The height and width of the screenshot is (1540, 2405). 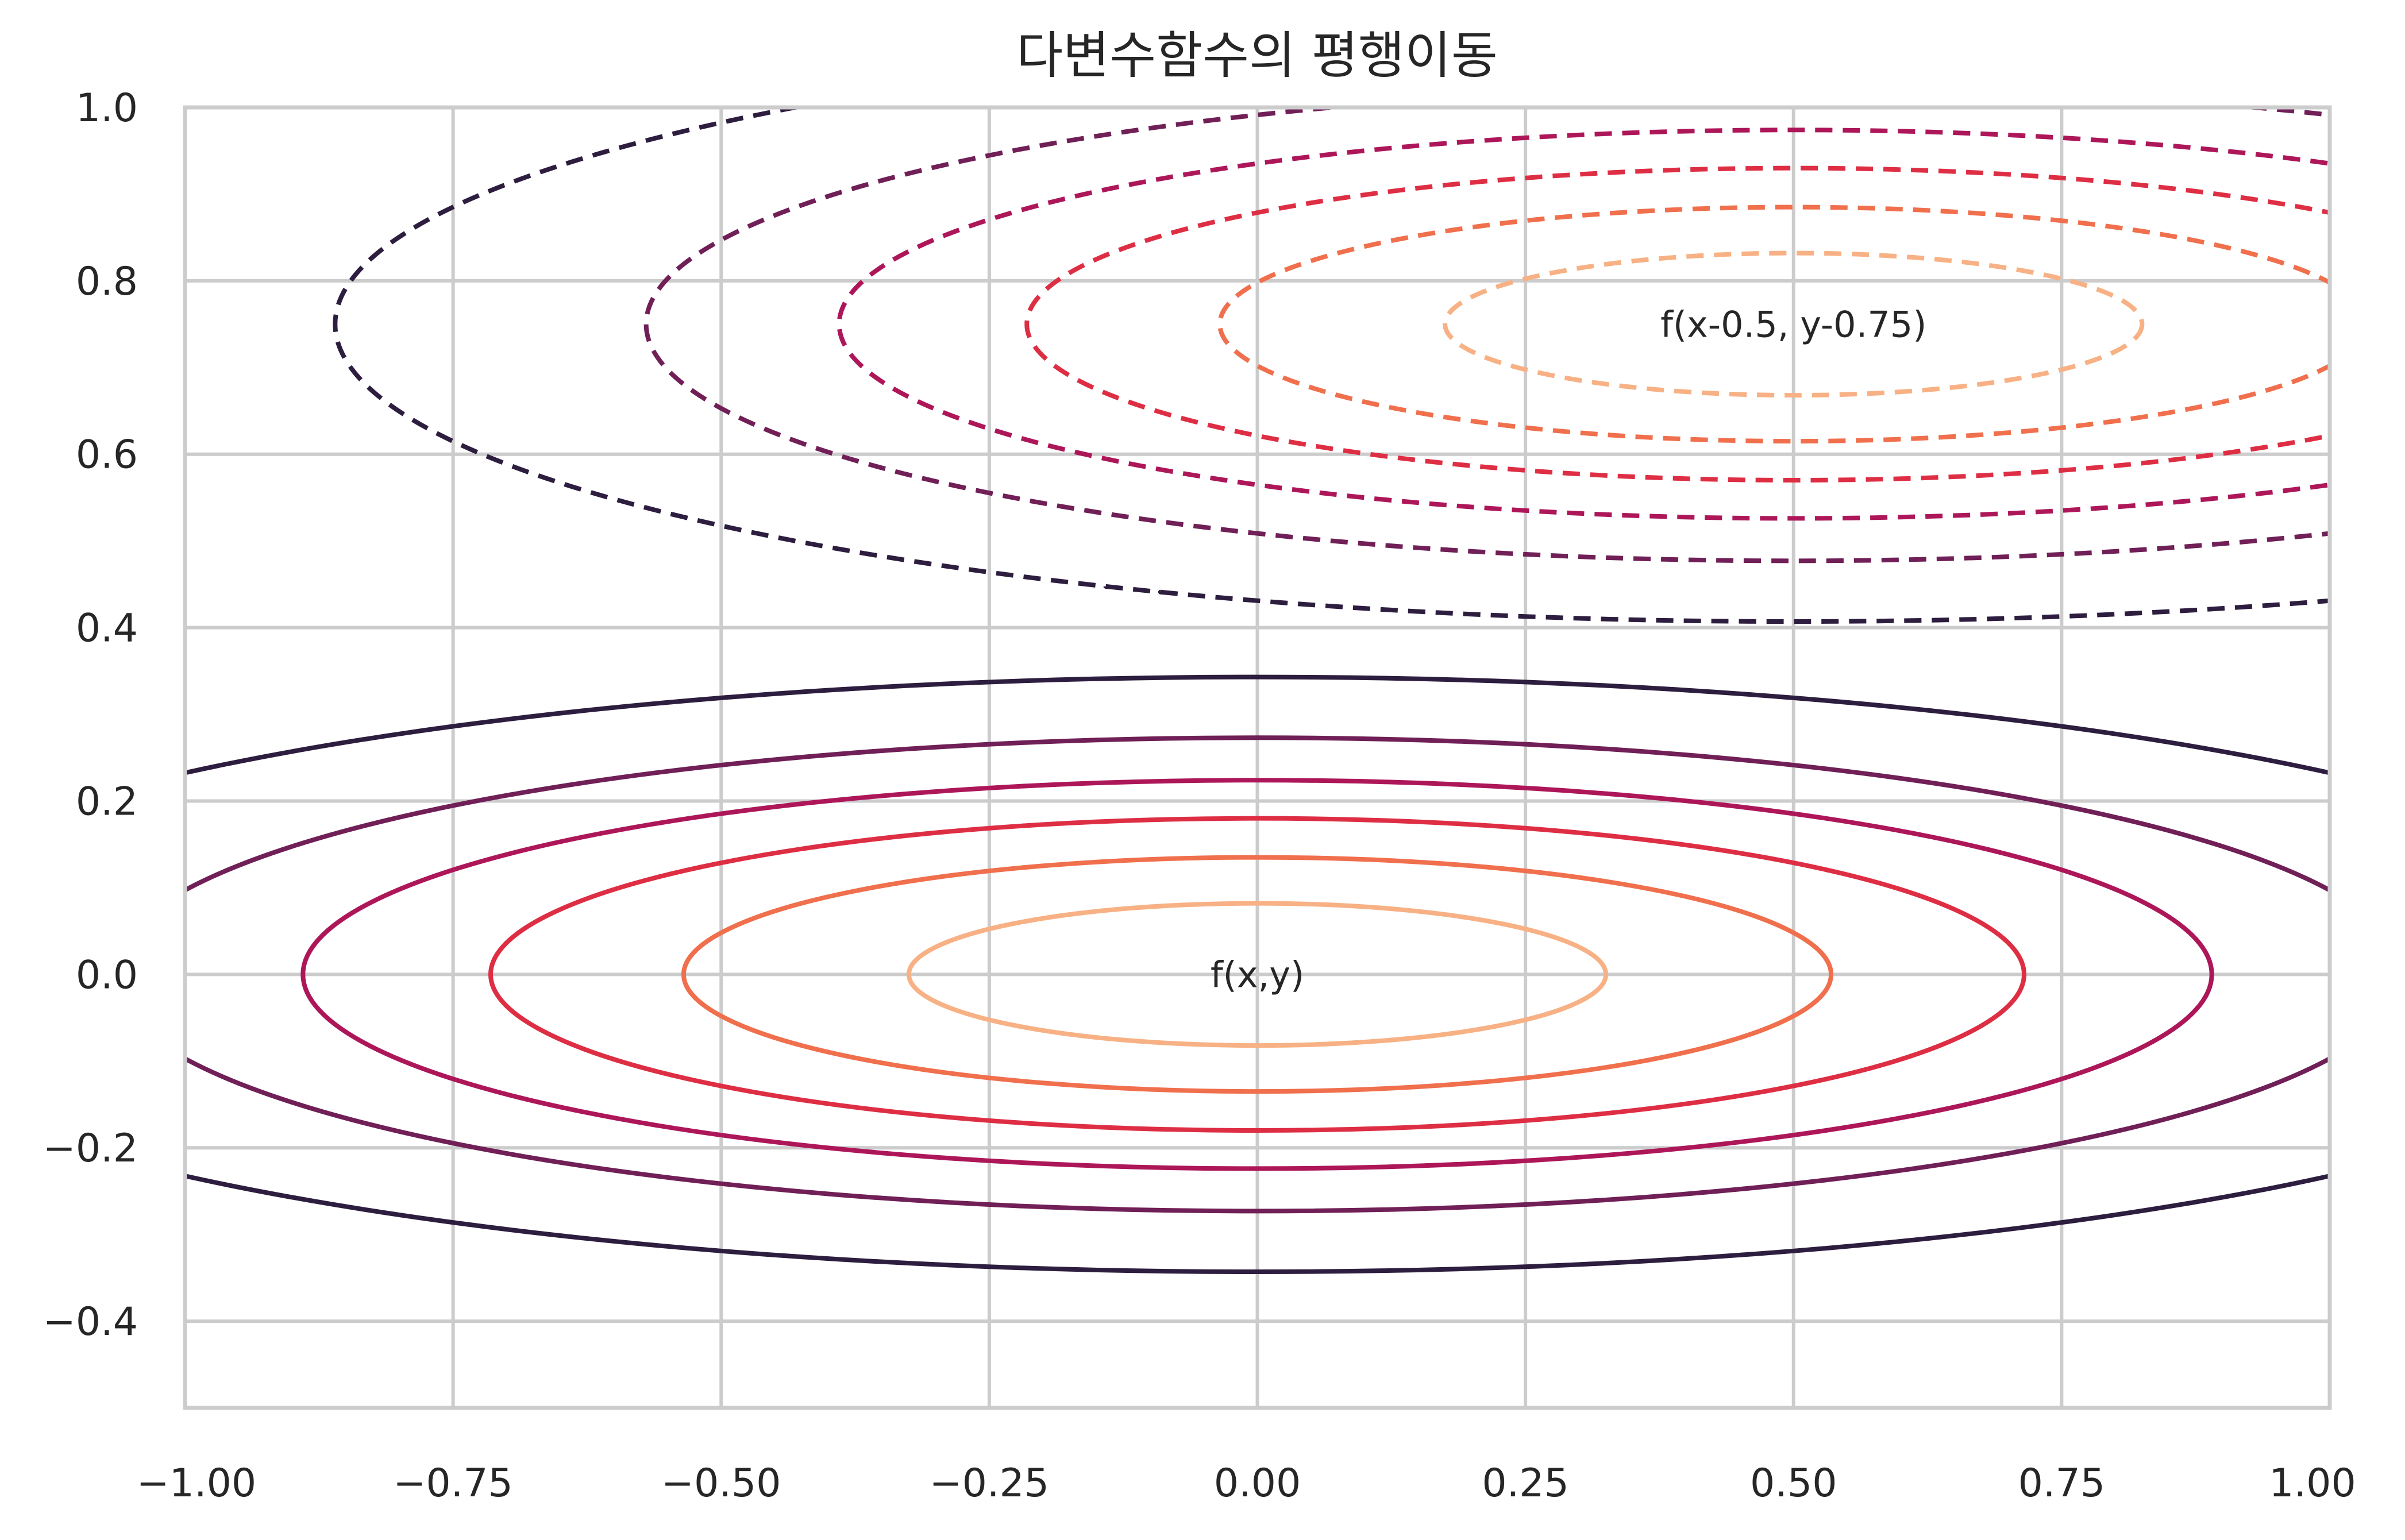 I want to click on y-tick-label: 0.4, so click(x=107, y=628).